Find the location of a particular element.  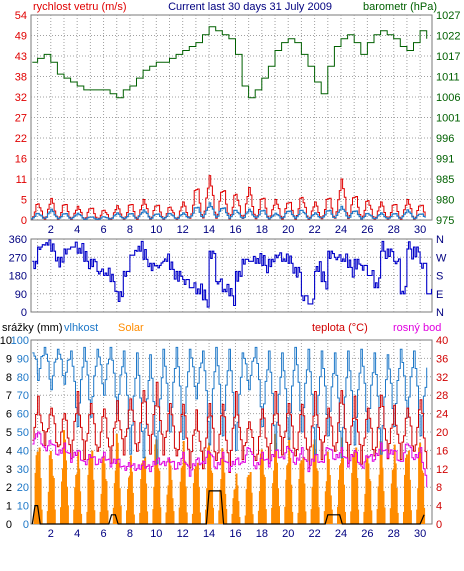

right-axis-tick-label: 20 is located at coordinates (442, 433).